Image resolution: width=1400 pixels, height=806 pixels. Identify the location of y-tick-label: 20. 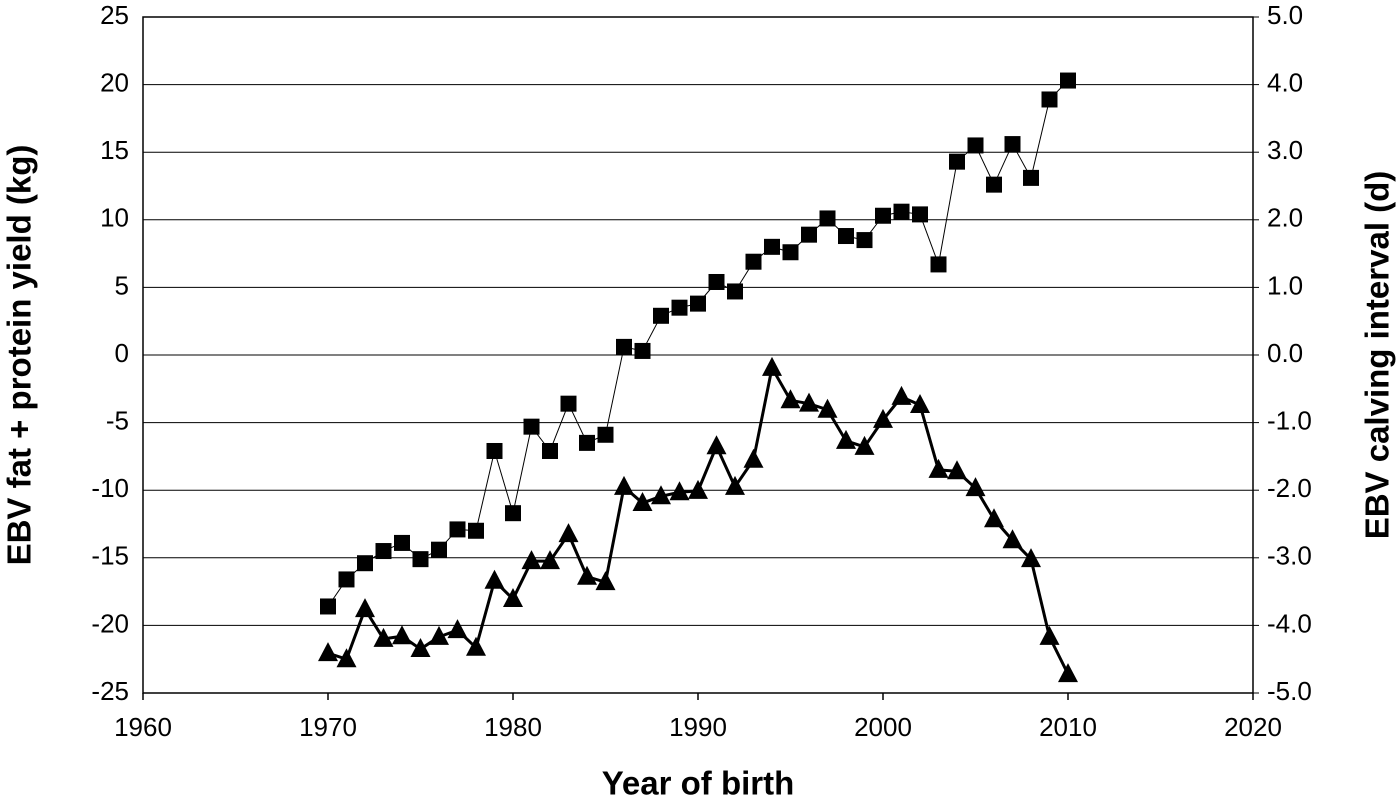
(114, 82).